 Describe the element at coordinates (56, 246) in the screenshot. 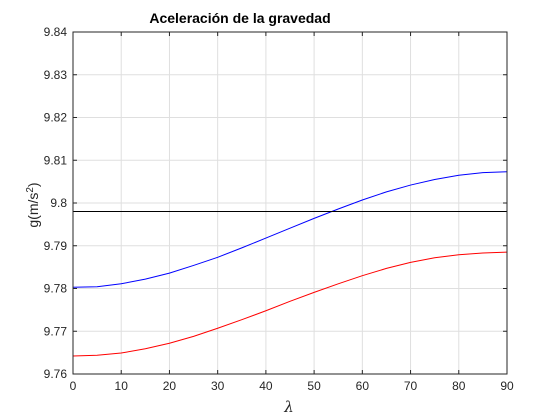

I see `y-tick-label: 9.79` at that location.